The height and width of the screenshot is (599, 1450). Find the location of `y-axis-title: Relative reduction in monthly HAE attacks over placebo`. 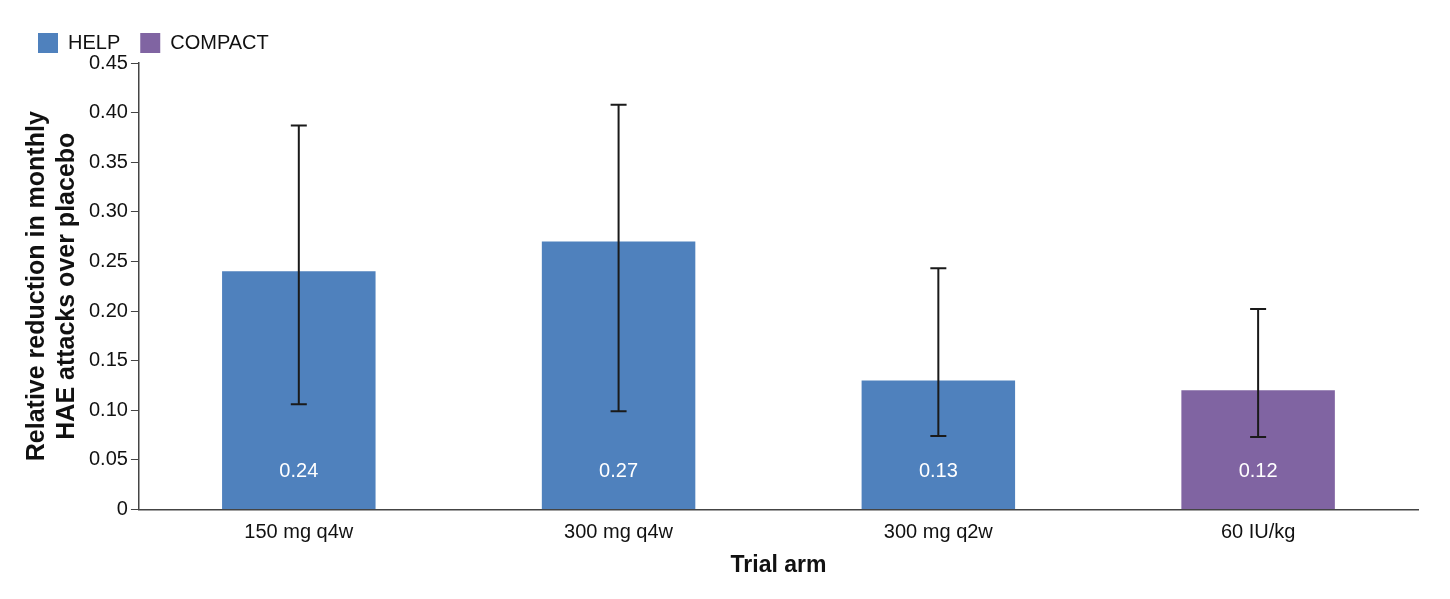

y-axis-title: Relative reduction in monthly HAE attacks over placebo is located at coordinates (49, 286).